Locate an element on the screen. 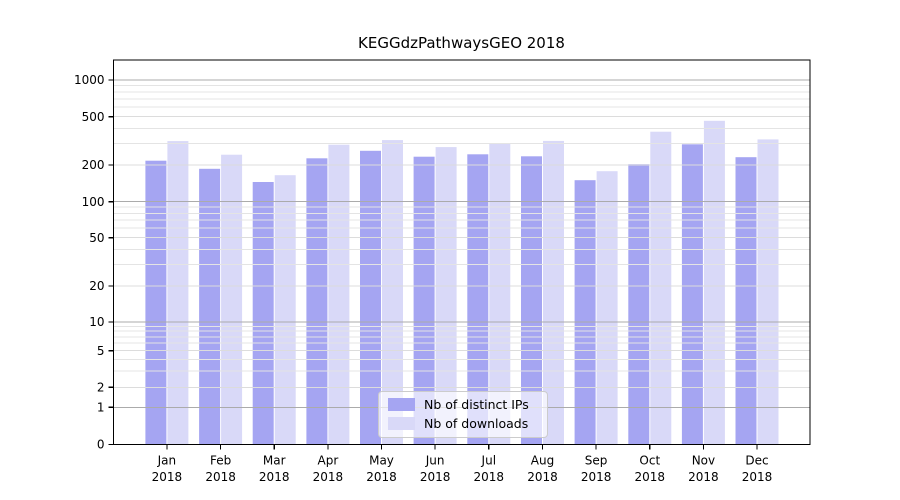  bar-distinct-ips-oct is located at coordinates (639, 304).